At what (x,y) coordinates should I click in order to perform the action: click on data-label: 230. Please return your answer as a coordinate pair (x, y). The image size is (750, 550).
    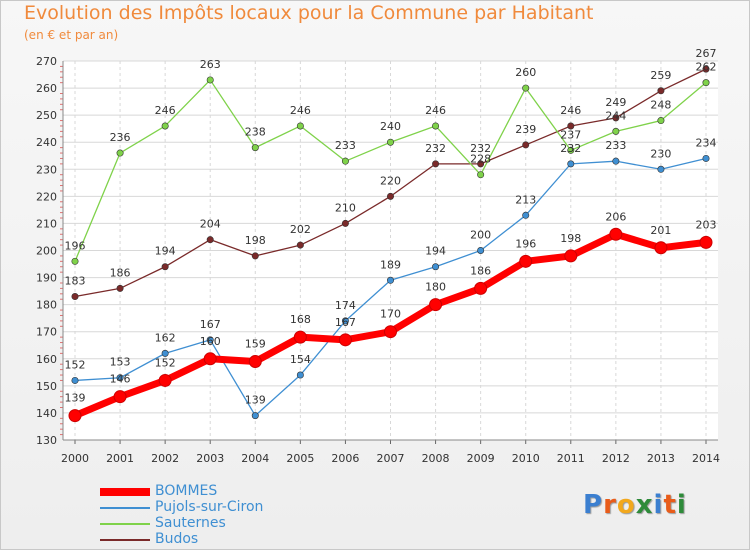
    Looking at the image, I should click on (660, 153).